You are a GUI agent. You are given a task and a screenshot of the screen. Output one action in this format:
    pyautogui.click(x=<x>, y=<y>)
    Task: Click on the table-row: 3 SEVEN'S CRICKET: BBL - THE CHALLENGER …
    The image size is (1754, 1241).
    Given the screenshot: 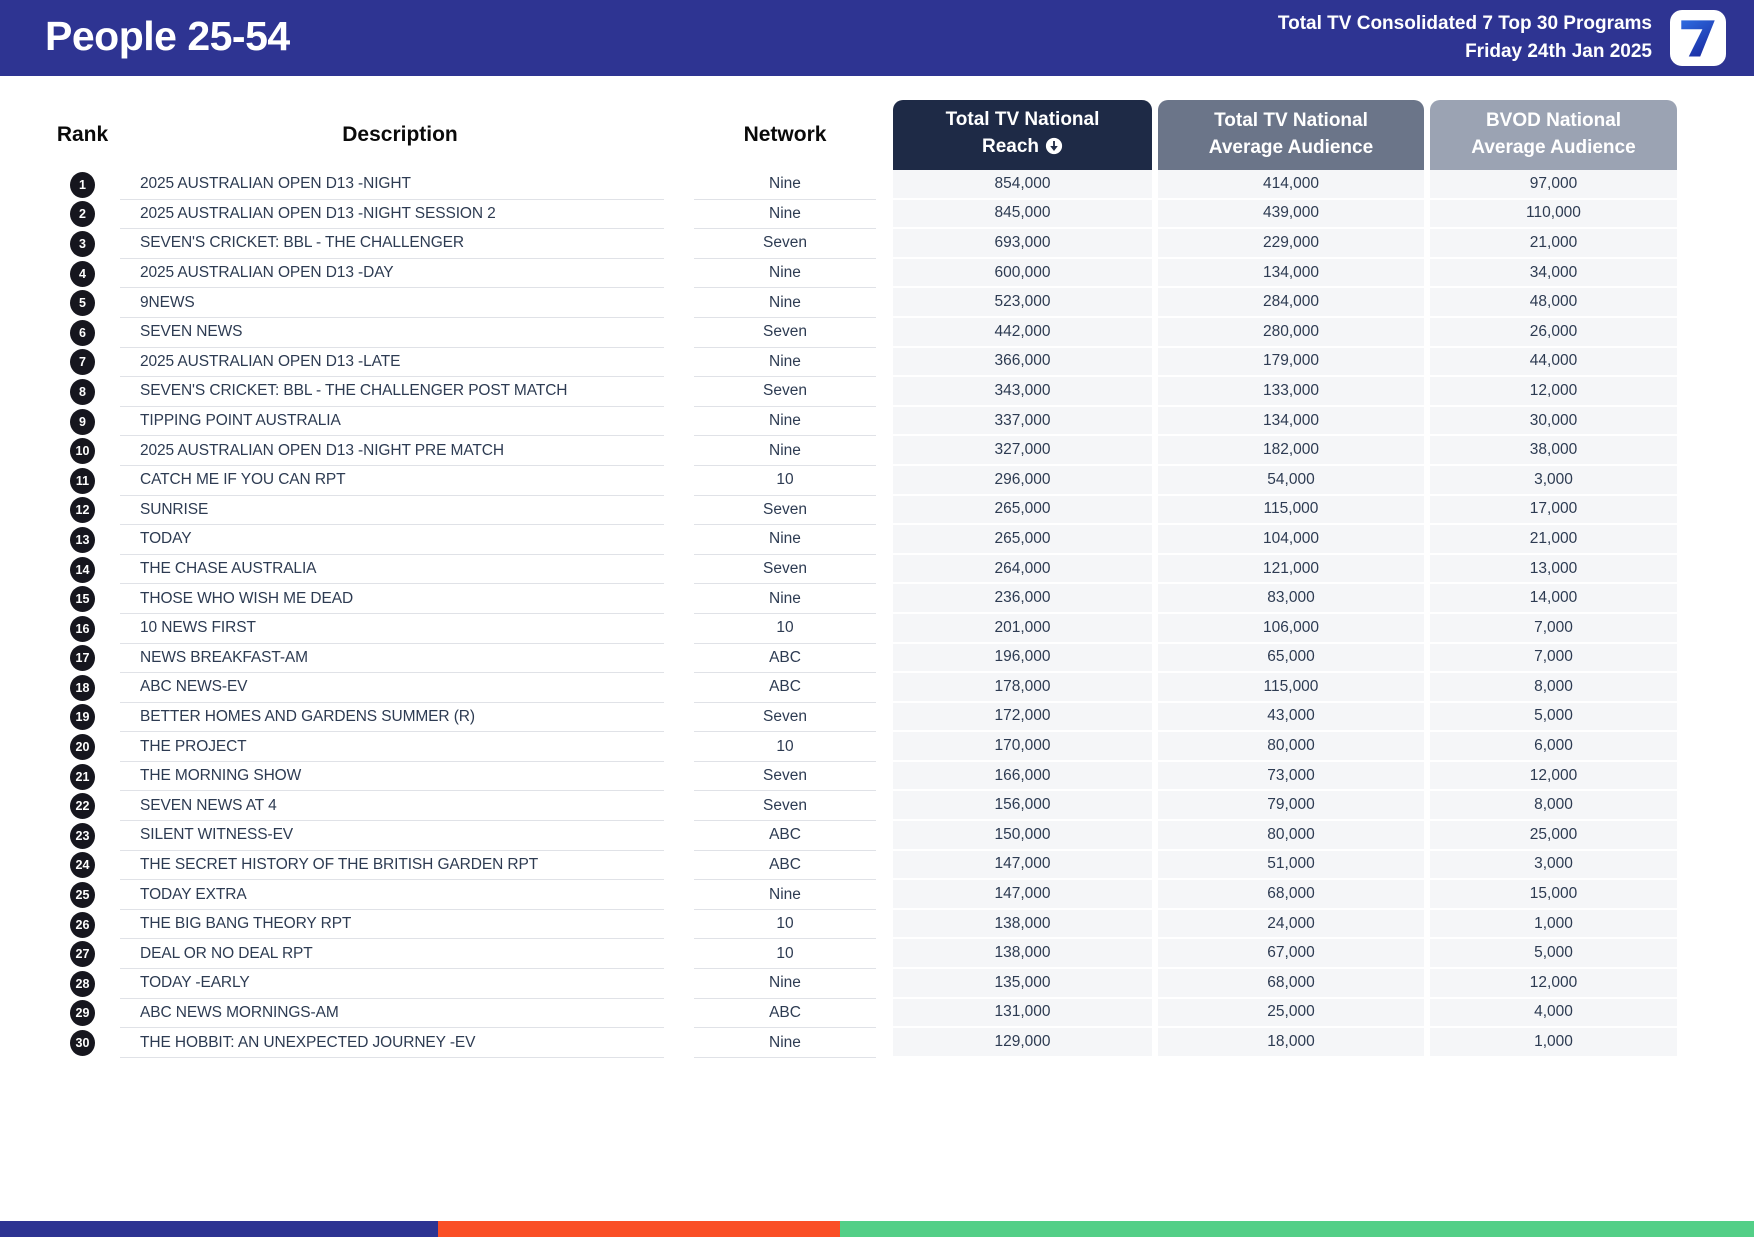 What is the action you would take?
    pyautogui.click(x=862, y=244)
    